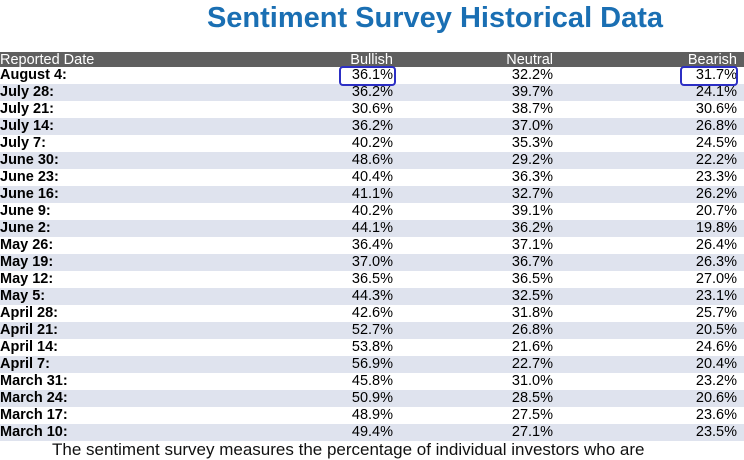 The width and height of the screenshot is (744, 460). What do you see at coordinates (372, 109) in the screenshot?
I see `table-row: July 21: 30.6% 38.7% 30.6%` at bounding box center [372, 109].